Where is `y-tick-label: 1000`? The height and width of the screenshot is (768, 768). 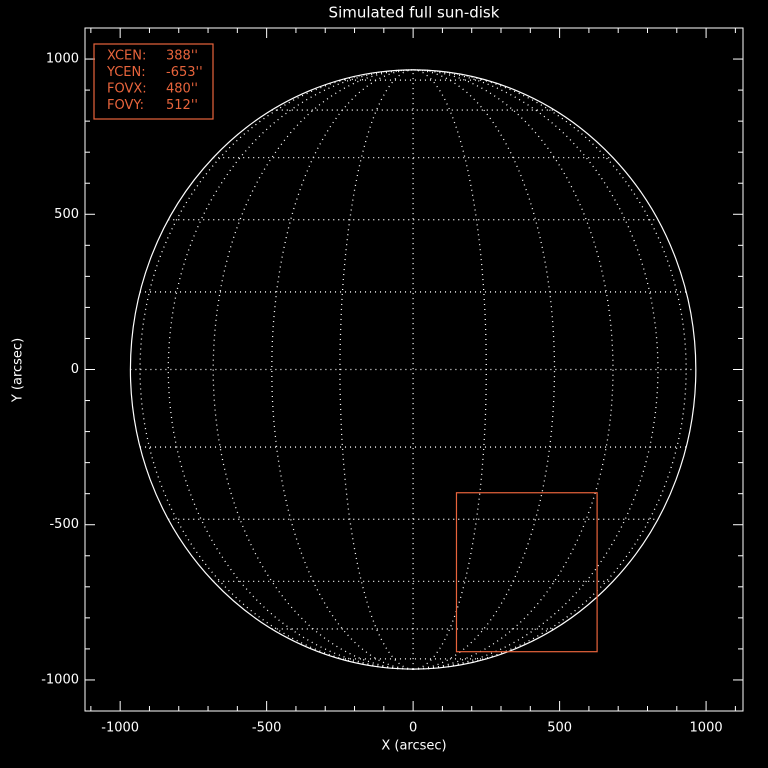
y-tick-label: 1000 is located at coordinates (62, 59).